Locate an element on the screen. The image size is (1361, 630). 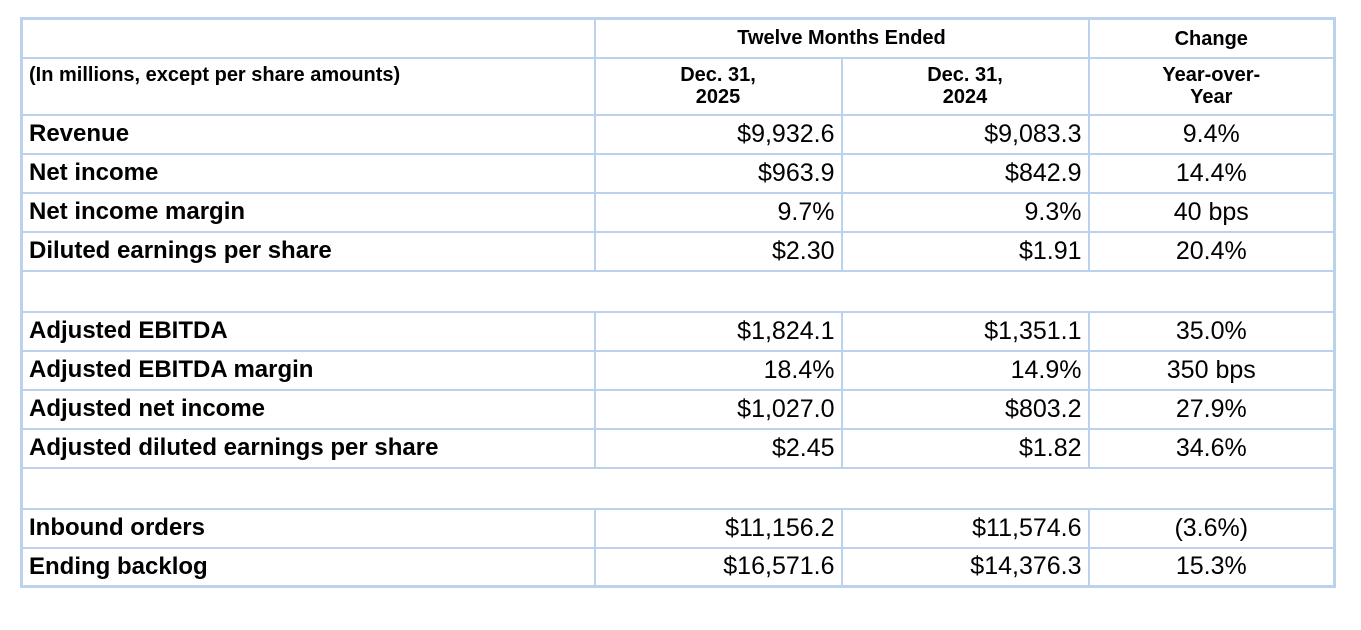
value-change: 20.4% is located at coordinates (1211, 251).